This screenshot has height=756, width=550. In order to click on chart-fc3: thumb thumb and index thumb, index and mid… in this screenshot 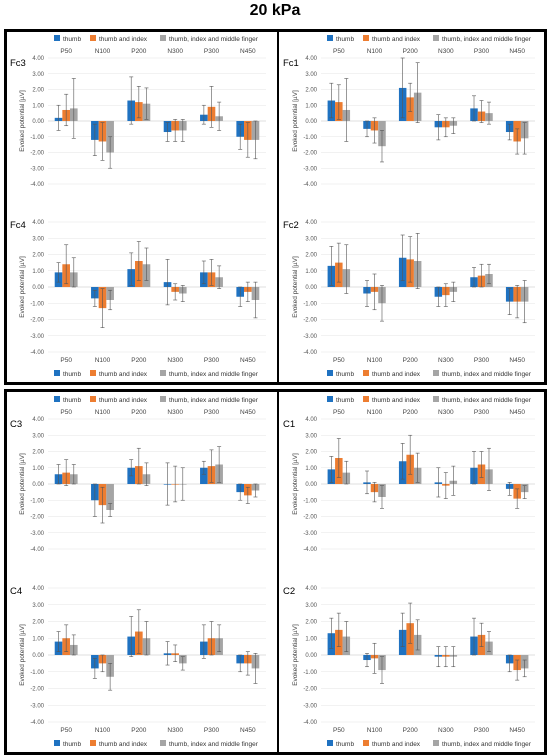, I will do `click(138, 111)`.